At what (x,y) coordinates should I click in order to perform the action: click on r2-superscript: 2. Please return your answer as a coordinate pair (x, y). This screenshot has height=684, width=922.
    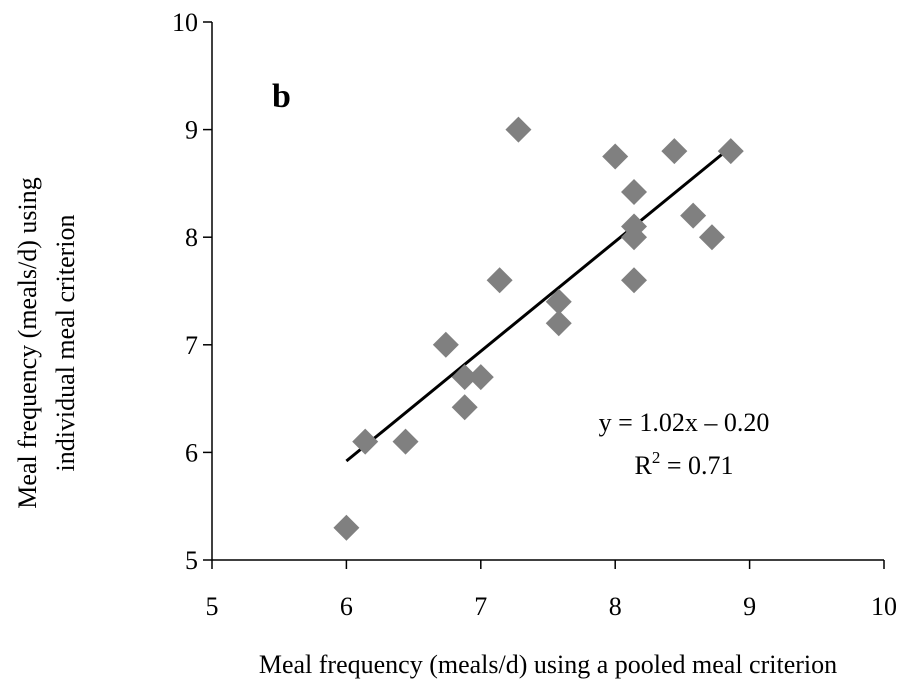
    Looking at the image, I should click on (656, 457).